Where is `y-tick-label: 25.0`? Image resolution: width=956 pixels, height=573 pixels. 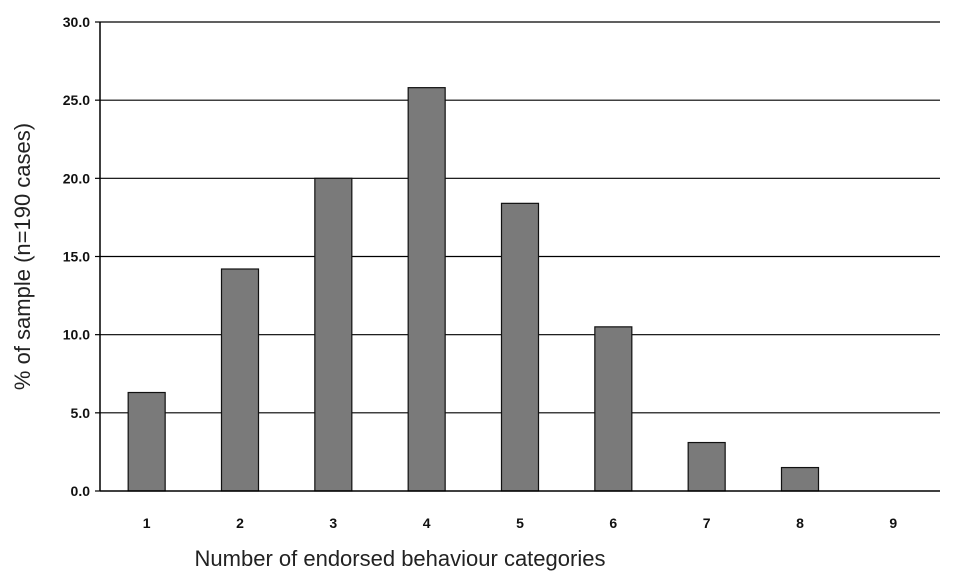
y-tick-label: 25.0 is located at coordinates (76, 100).